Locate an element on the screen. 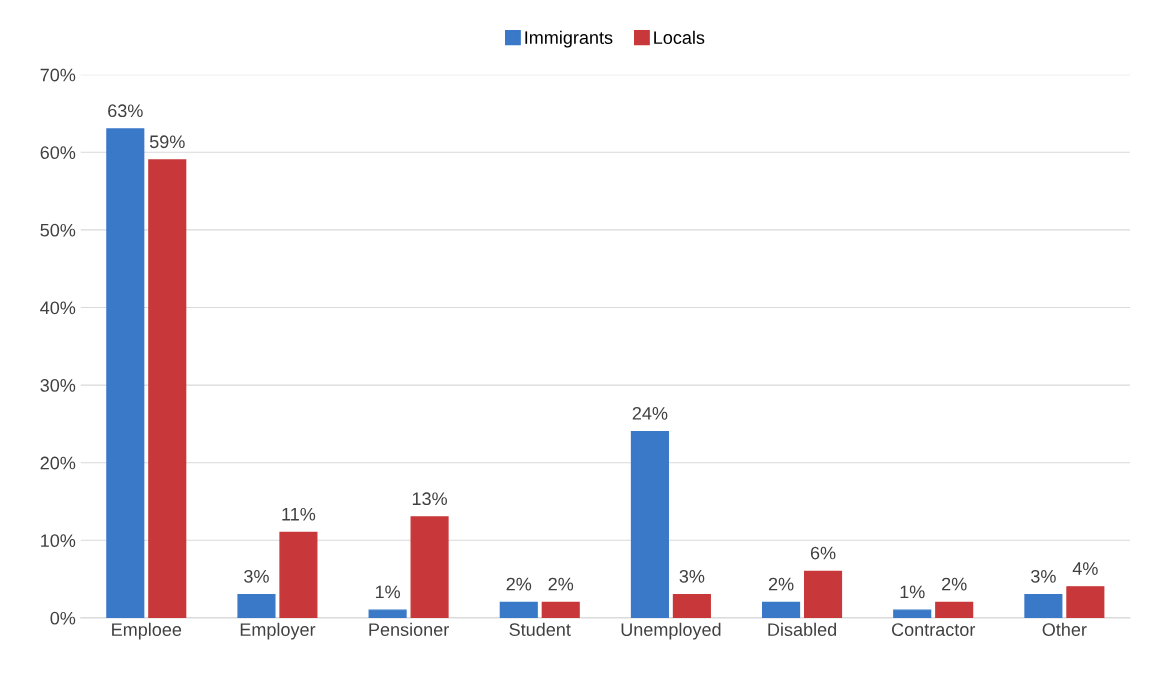 Image resolution: width=1153 pixels, height=679 pixels. legend-label: Locals is located at coordinates (679, 37).